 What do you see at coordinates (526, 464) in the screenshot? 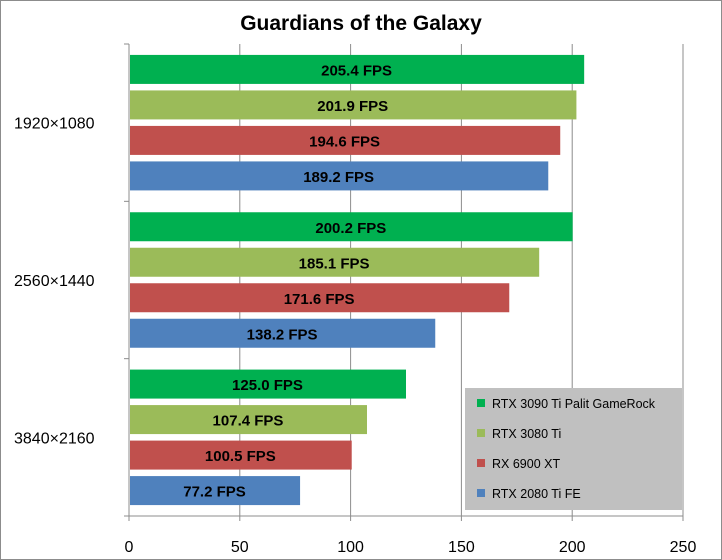
I see `legend-label: RX 6900 XT` at bounding box center [526, 464].